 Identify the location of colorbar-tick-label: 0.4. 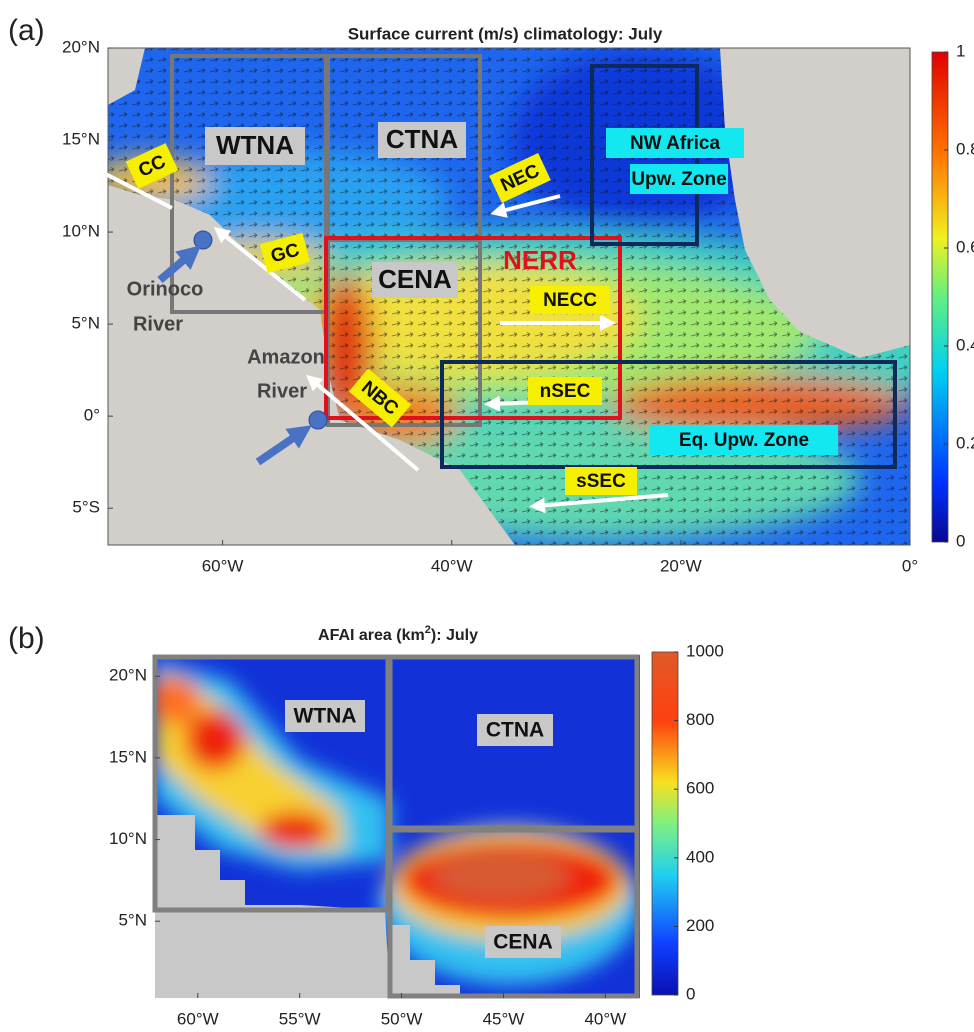
(965, 344).